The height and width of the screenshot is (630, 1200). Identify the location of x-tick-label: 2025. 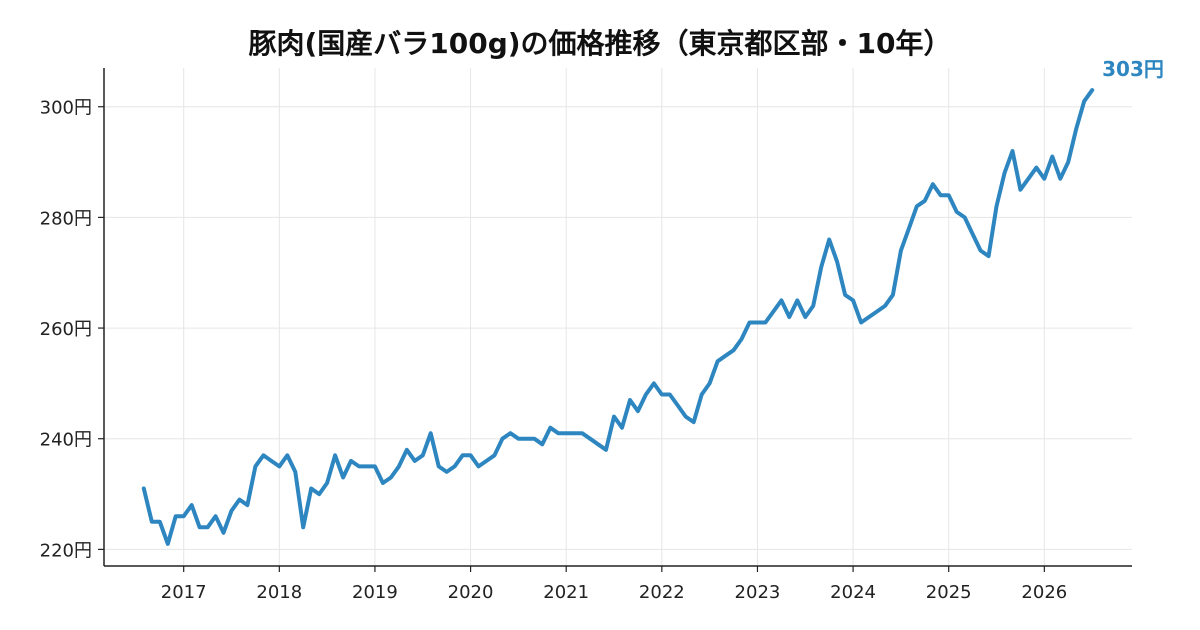
(949, 592).